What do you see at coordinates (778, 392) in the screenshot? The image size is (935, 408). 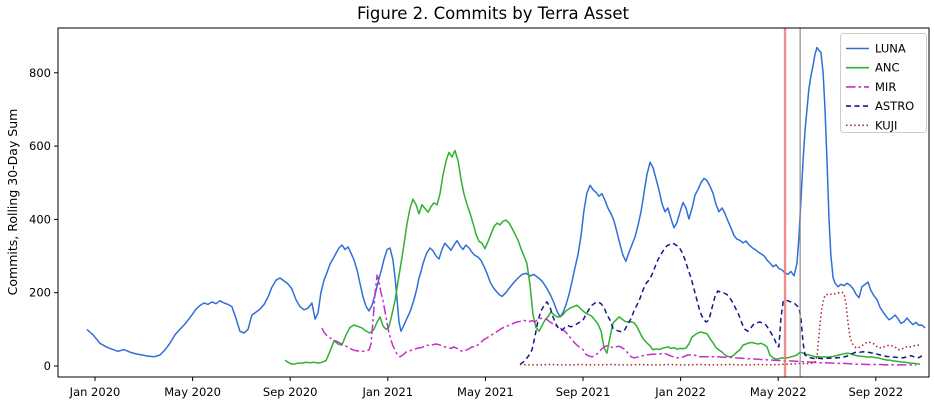 I see `x-tick-label: May 2022` at bounding box center [778, 392].